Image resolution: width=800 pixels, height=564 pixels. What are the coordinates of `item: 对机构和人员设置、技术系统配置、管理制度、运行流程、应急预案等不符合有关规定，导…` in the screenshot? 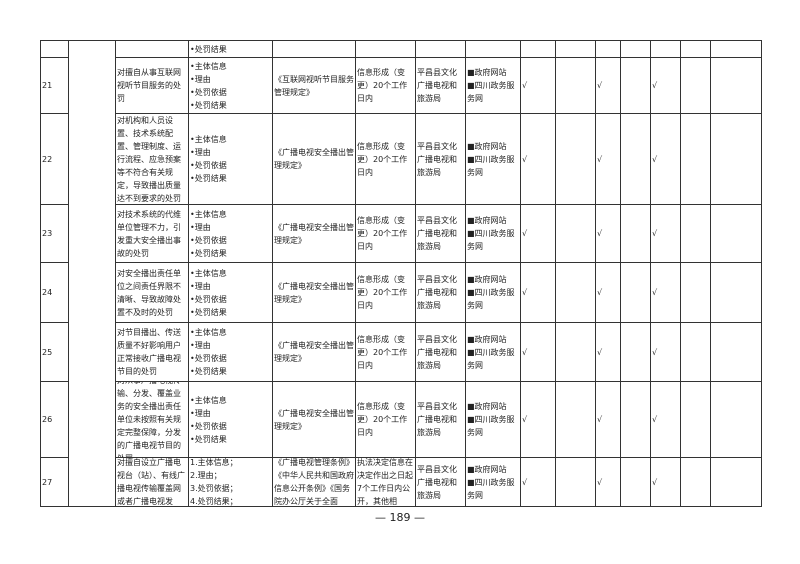 It's located at (152, 159).